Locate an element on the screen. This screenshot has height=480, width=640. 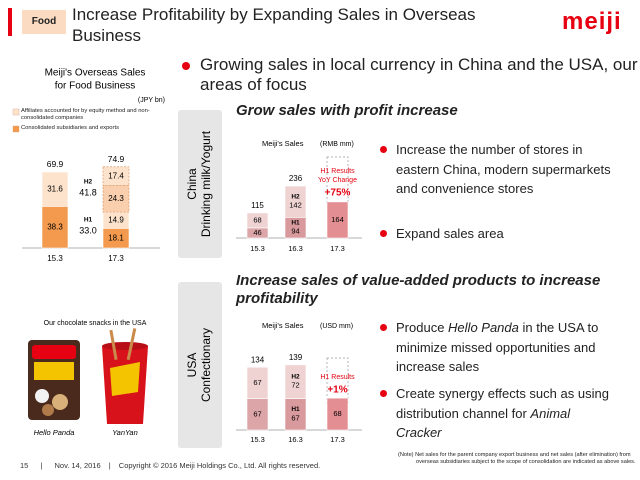
unit-label: (USD mm) is located at coordinates (336, 326).